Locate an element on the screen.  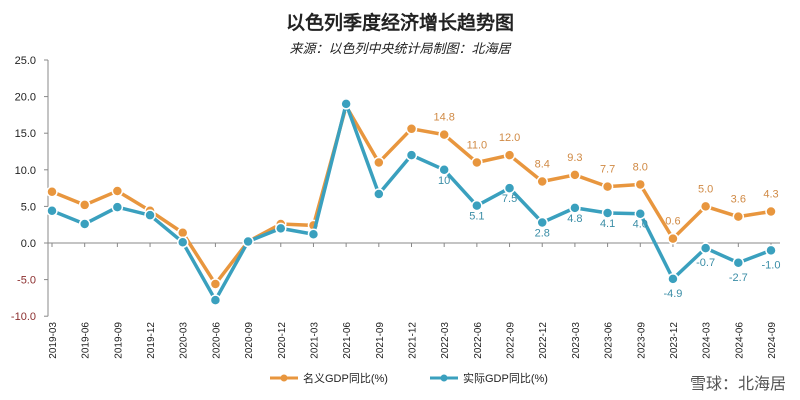
x-tick-label: 2020-03 is located at coordinates (184, 340).